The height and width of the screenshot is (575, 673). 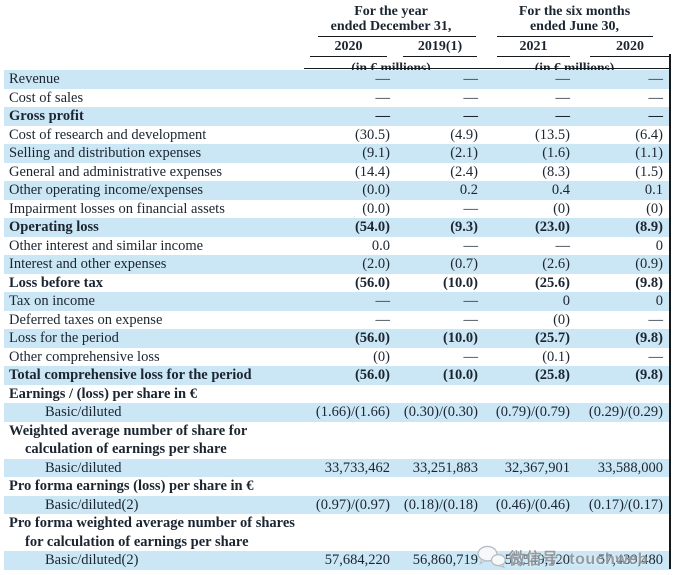 What do you see at coordinates (391, 26) in the screenshot?
I see `group-title-line2: ended December 31,` at bounding box center [391, 26].